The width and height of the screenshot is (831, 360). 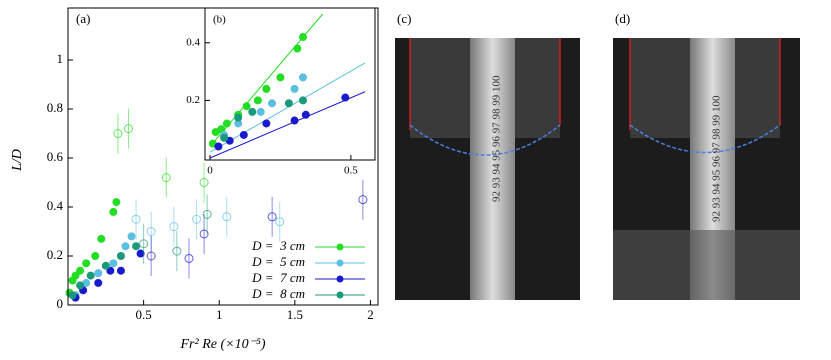 I want to click on y-tick-label: 0, so click(x=60, y=303).